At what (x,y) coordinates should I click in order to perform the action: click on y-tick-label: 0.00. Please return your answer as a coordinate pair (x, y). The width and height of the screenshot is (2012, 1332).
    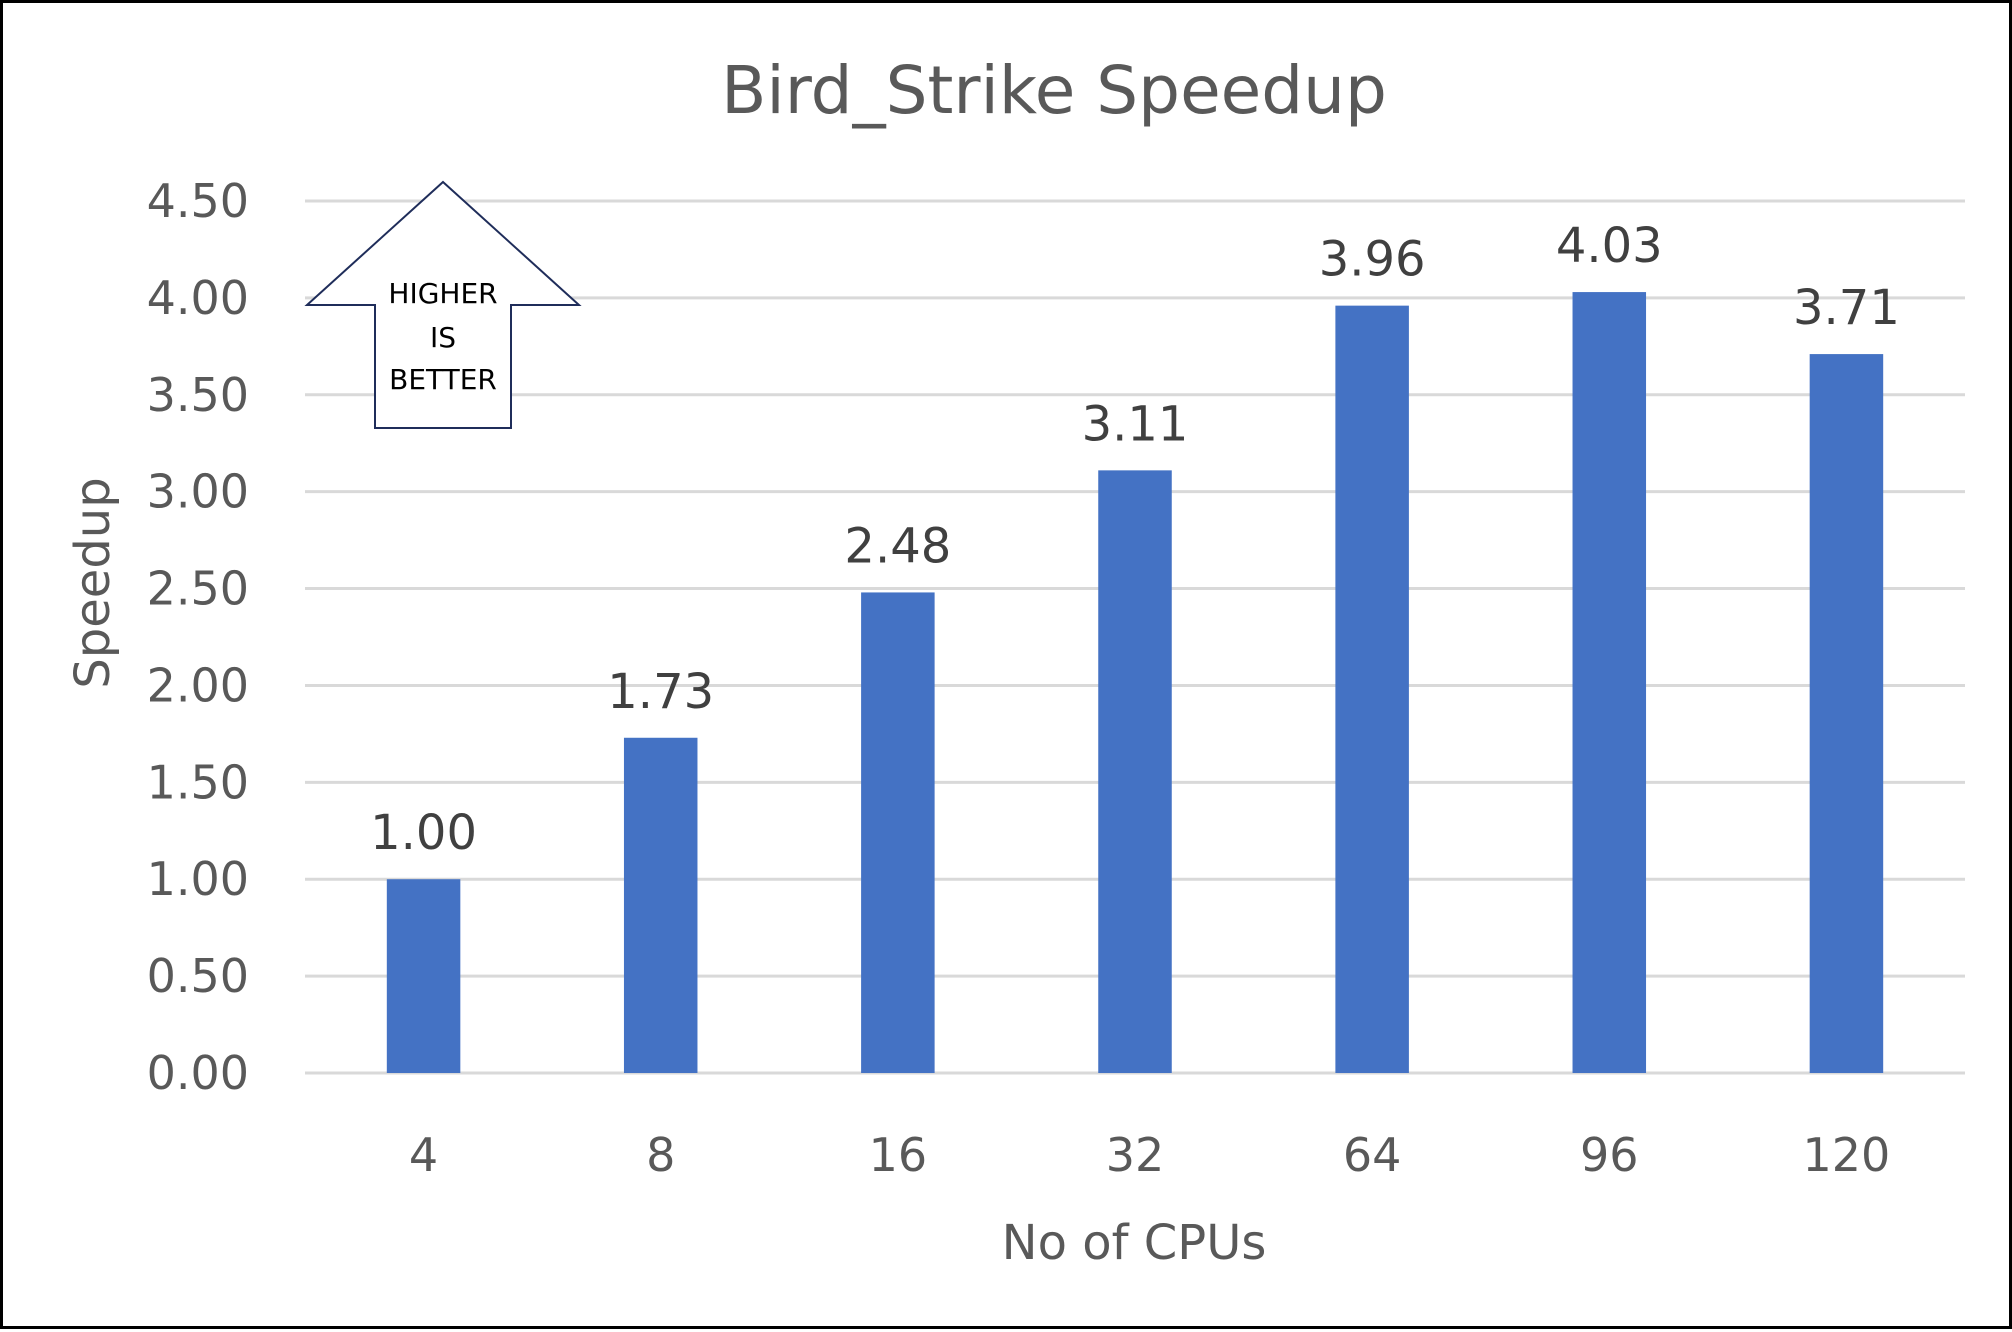
    Looking at the image, I should click on (198, 1073).